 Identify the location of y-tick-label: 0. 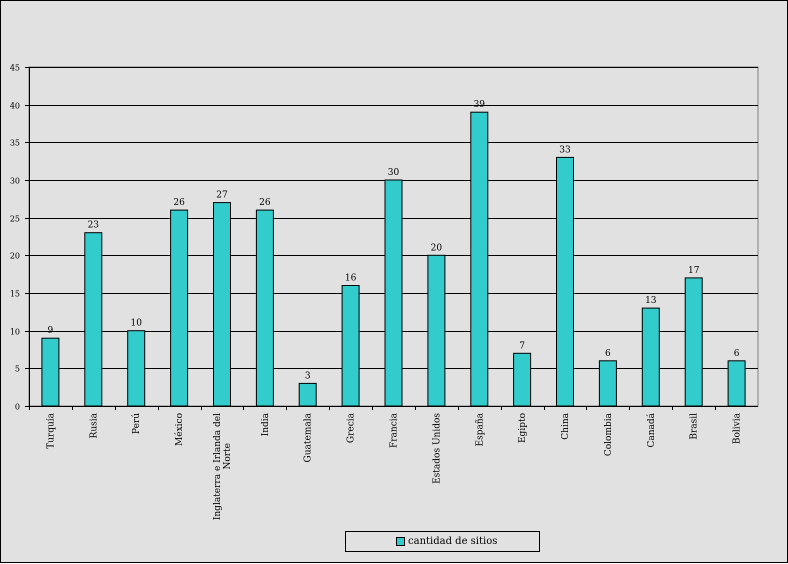
(17, 407).